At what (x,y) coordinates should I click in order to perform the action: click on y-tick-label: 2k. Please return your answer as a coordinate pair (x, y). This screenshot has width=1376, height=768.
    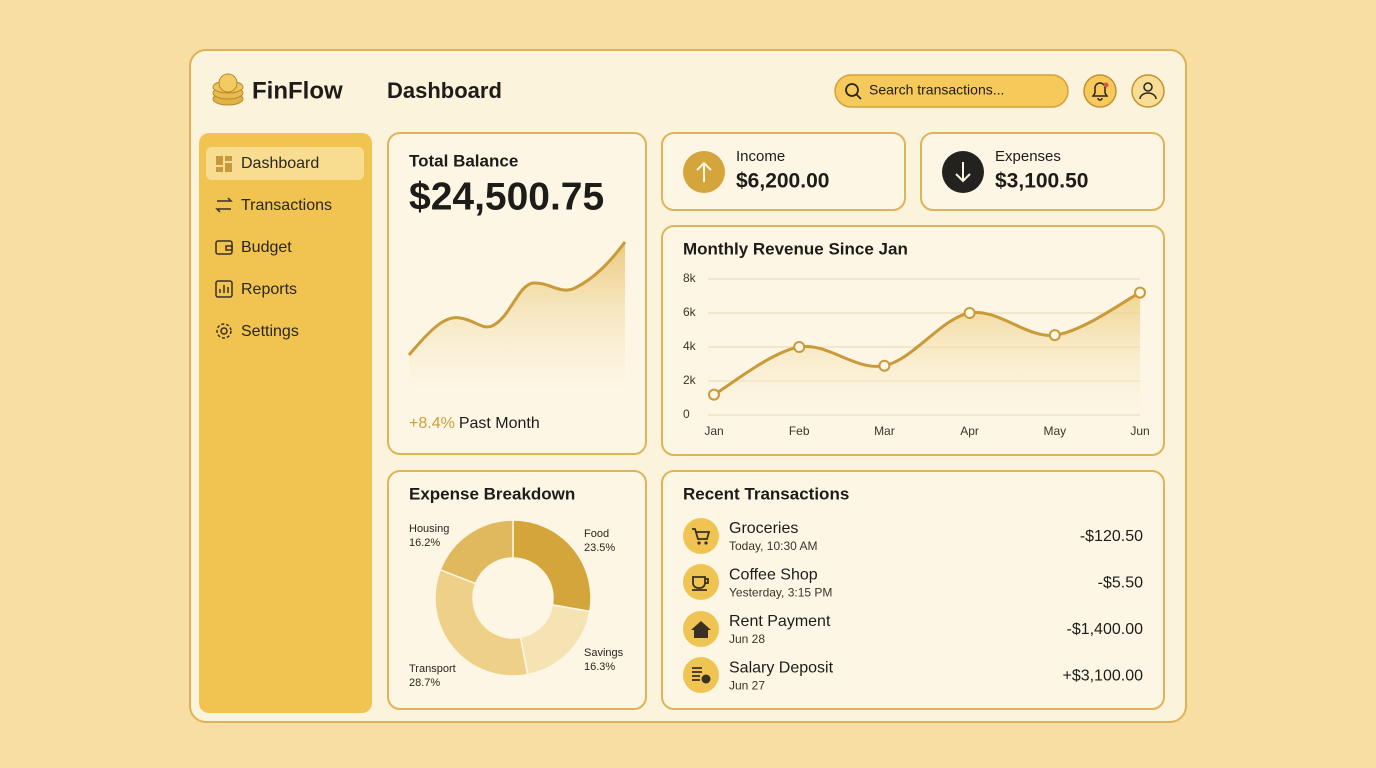
    Looking at the image, I should click on (690, 380).